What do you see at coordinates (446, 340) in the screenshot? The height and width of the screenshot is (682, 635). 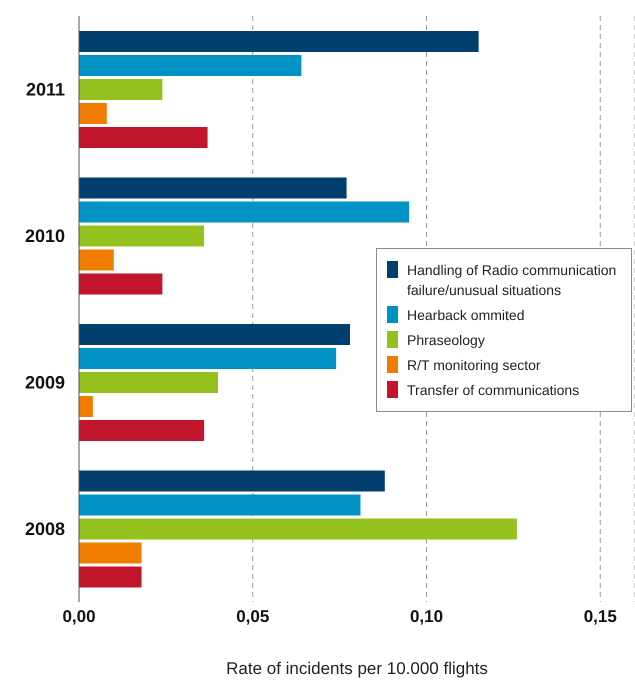 I see `legend-label: Phraseology` at bounding box center [446, 340].